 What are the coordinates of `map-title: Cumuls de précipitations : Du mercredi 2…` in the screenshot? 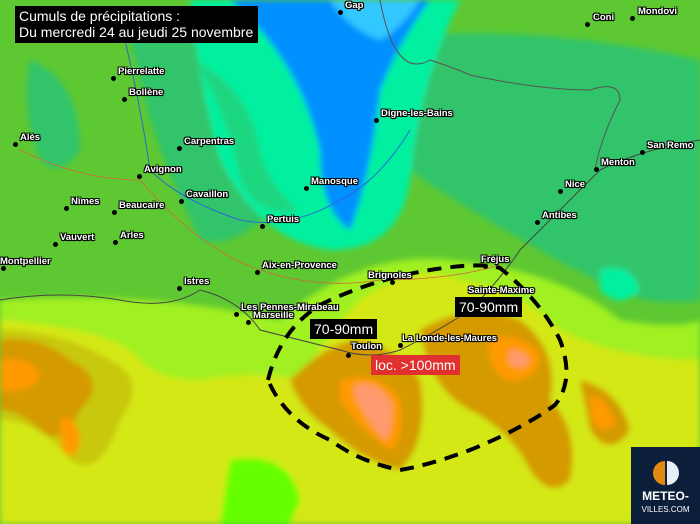 It's located at (137, 24).